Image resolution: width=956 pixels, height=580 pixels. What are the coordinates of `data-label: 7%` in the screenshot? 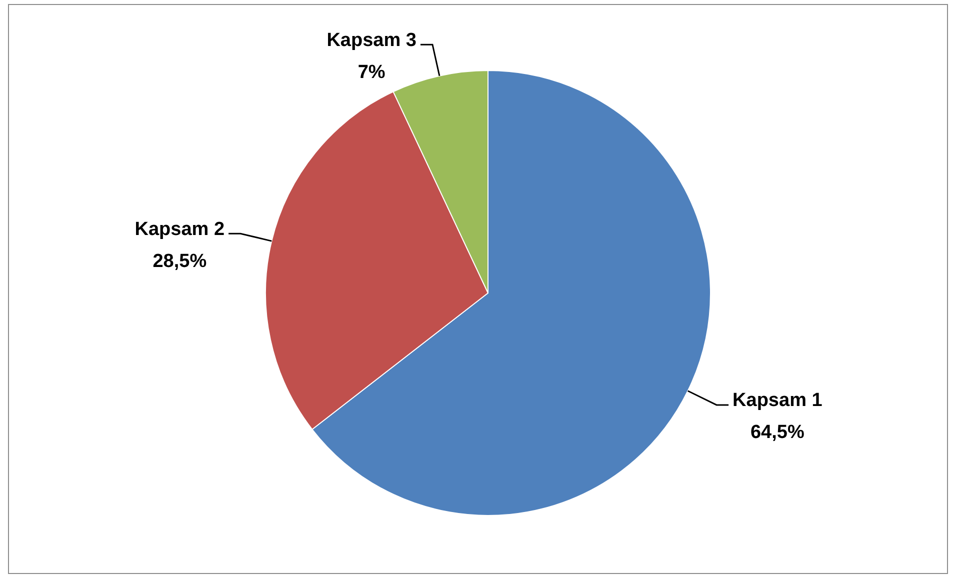 It's located at (372, 72).